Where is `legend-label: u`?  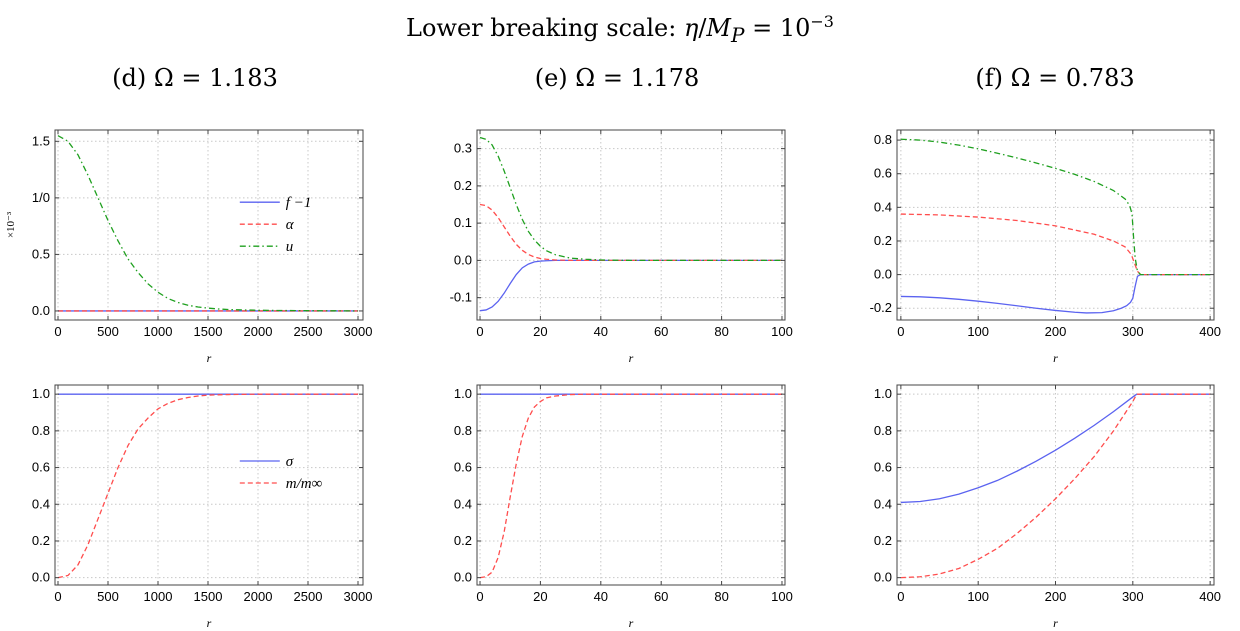 legend-label: u is located at coordinates (290, 247).